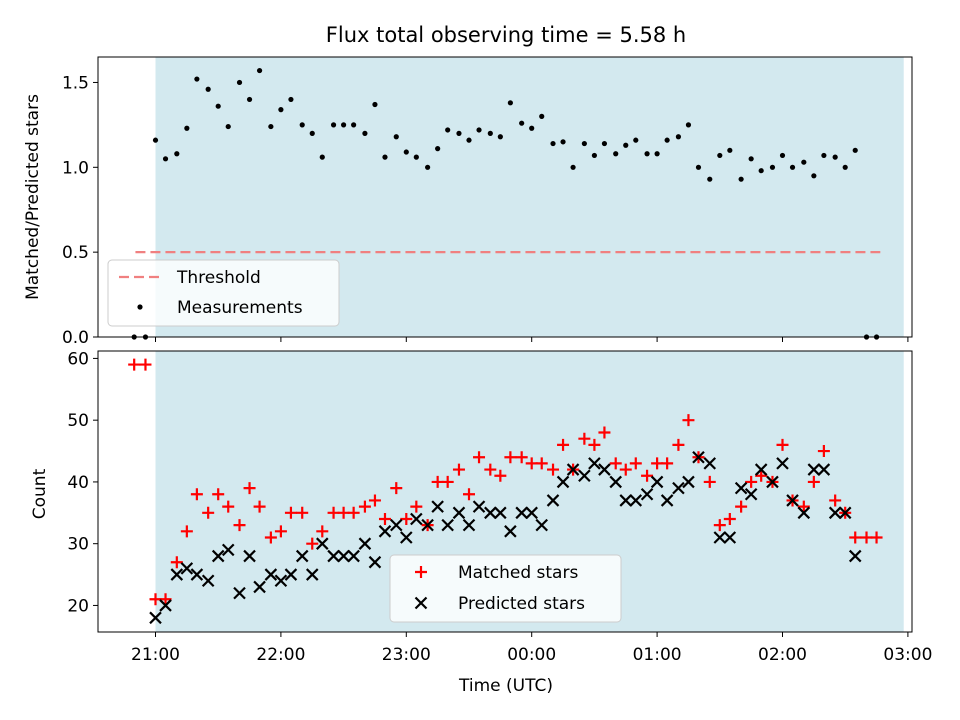 The image size is (960, 720). I want to click on legend-threshold-label: Threshold, so click(218, 278).